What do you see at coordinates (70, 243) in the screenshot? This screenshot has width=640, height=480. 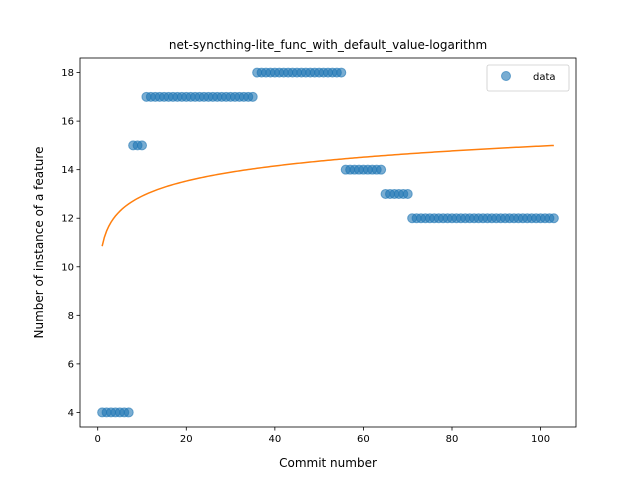 I see `y-axis: 4 6 8 10 12 14 16 18` at bounding box center [70, 243].